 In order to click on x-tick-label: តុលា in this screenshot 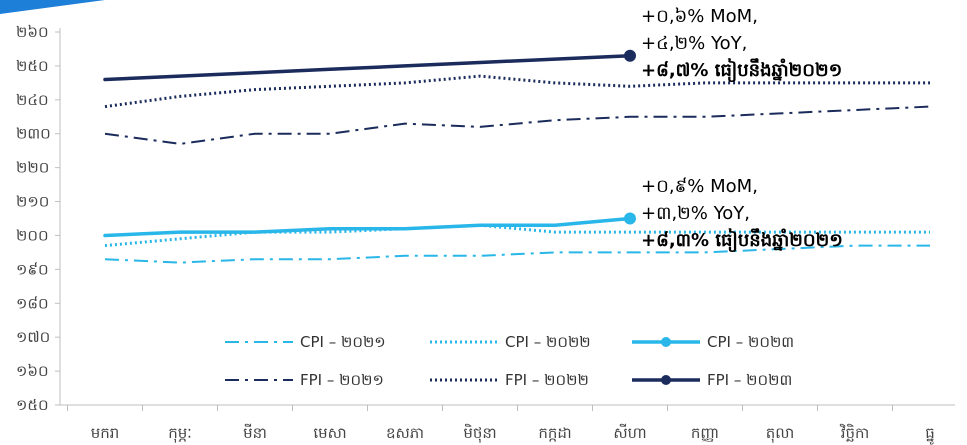, I will do `click(780, 433)`.